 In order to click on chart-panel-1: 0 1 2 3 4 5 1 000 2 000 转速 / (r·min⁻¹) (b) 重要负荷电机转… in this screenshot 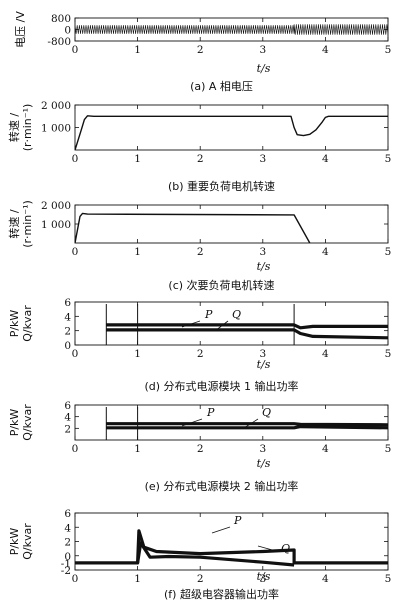, I will do `click(199, 146)`.